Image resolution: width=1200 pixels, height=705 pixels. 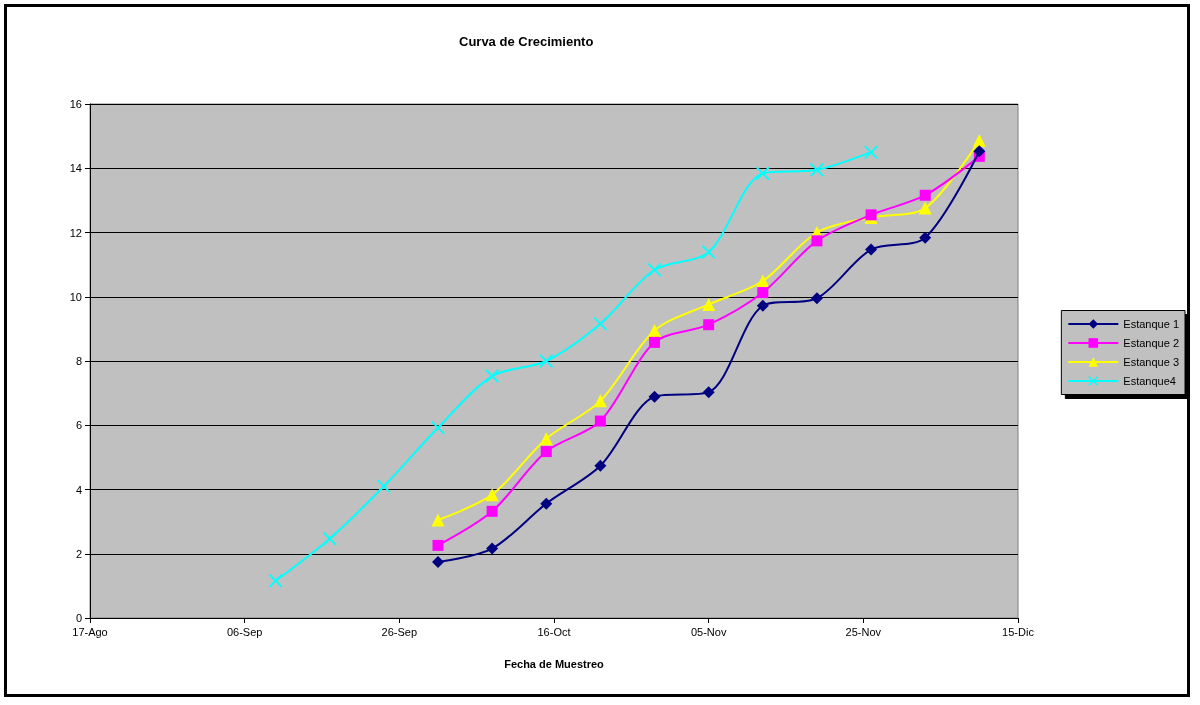 I want to click on y-tick-label: 4, so click(x=78, y=489).